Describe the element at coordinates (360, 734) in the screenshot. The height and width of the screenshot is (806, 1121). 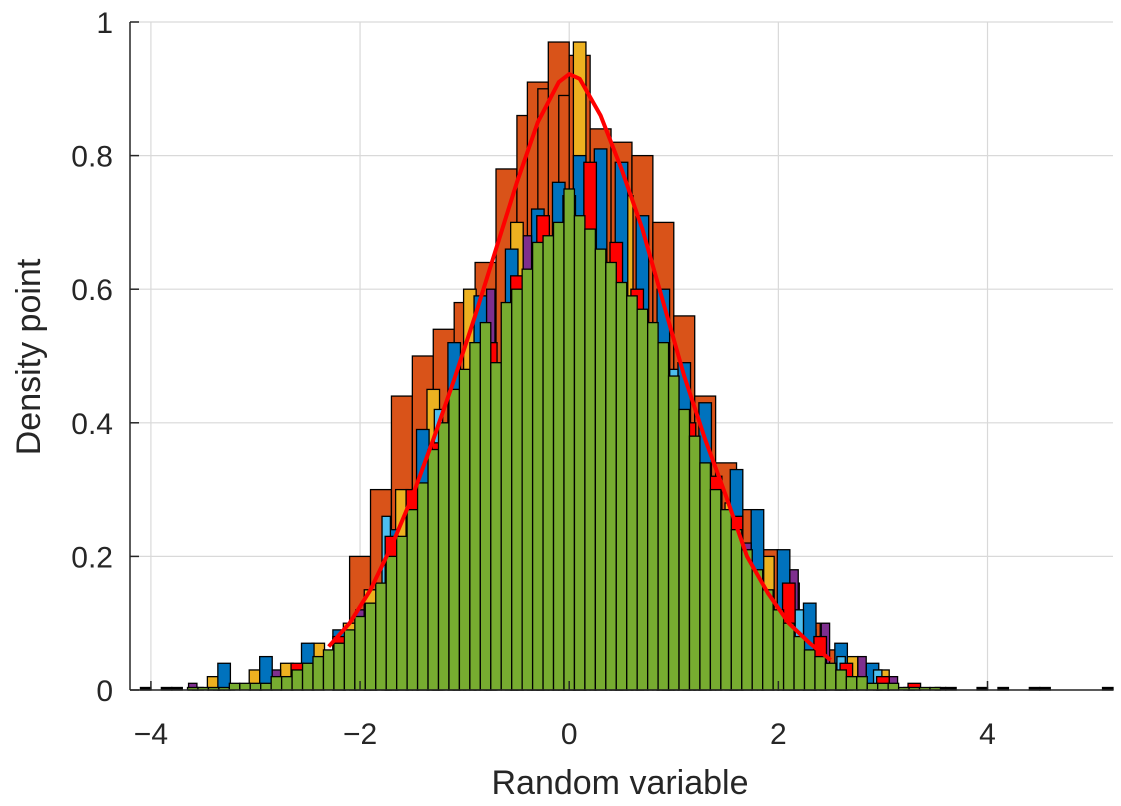
I see `x-tick-label: −2` at that location.